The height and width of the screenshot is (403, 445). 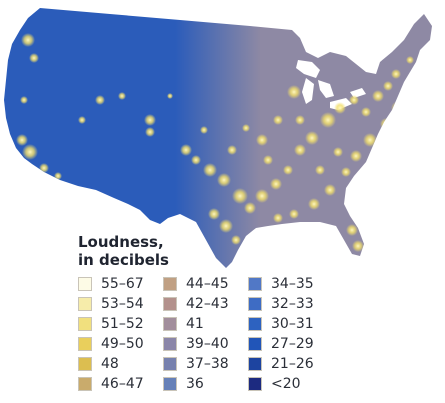 I want to click on legend-item: 48, so click(x=98, y=364).